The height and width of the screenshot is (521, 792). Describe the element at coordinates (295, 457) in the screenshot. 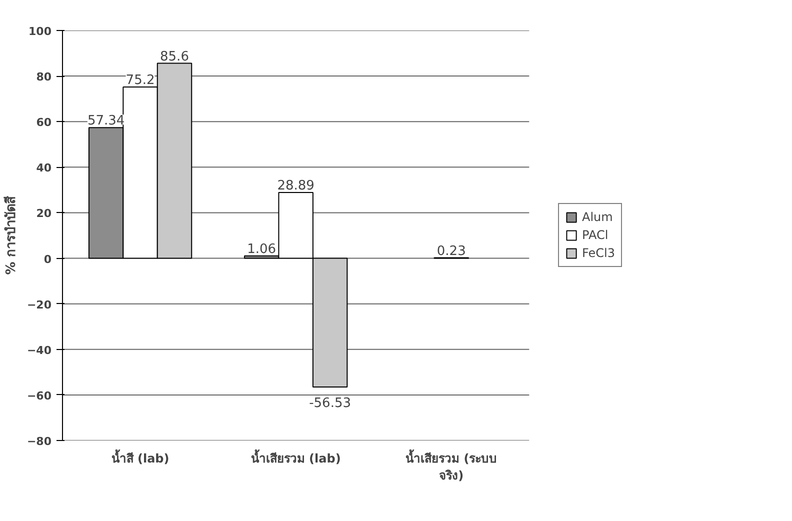

I see `x-tick-label: น้ำเสียรวม (lab)` at that location.